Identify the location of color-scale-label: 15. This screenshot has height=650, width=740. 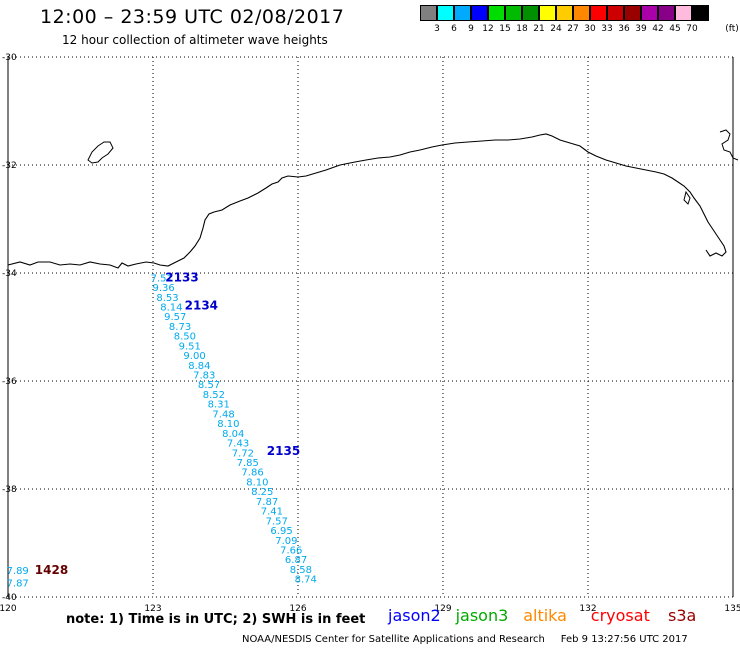
(505, 29).